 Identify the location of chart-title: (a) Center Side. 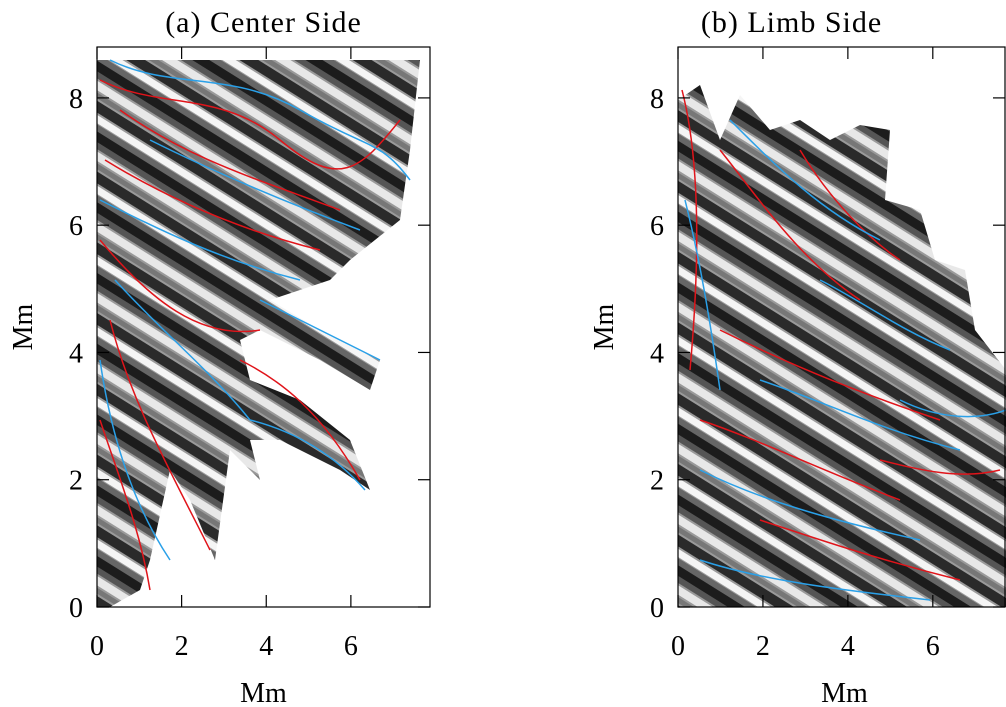
(263, 22).